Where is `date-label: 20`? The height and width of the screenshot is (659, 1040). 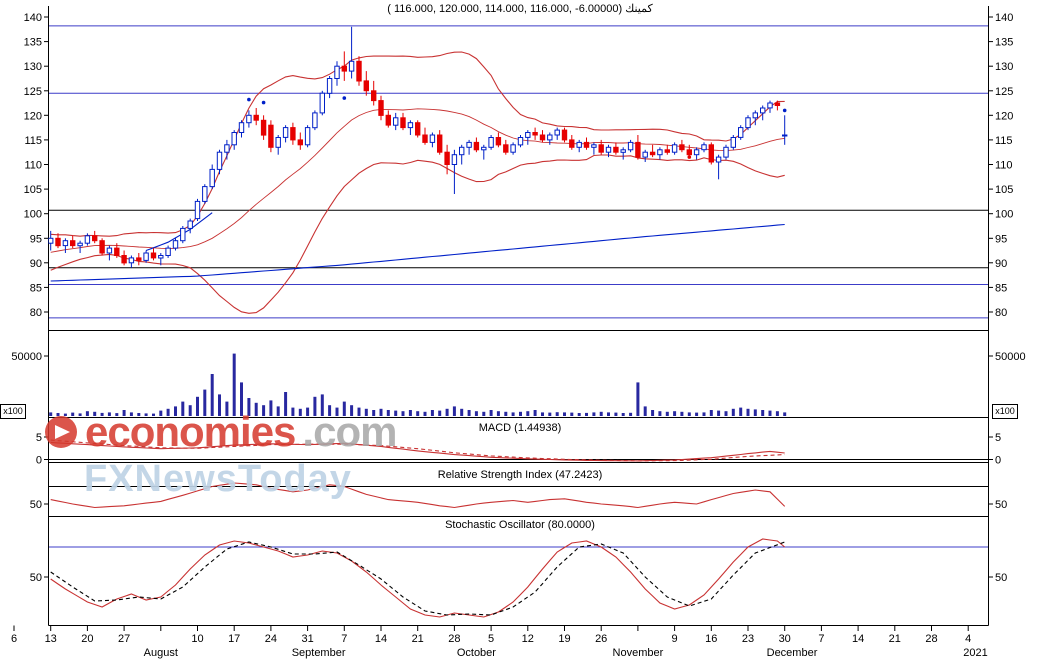 date-label: 20 is located at coordinates (87, 639).